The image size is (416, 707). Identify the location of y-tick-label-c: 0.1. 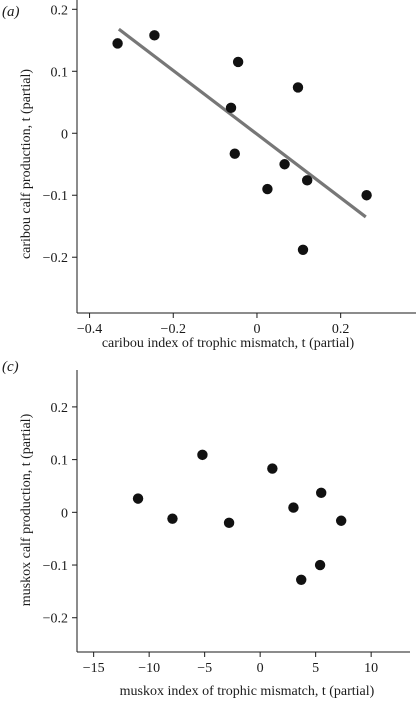
(60, 461).